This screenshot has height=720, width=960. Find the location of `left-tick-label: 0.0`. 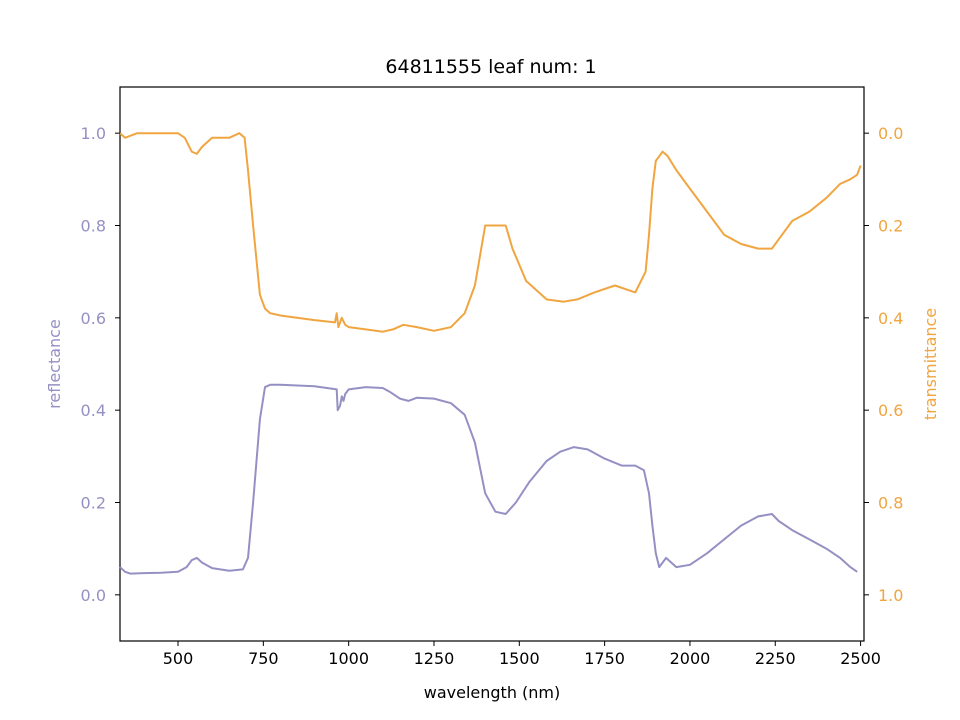

left-tick-label: 0.0 is located at coordinates (93, 595).